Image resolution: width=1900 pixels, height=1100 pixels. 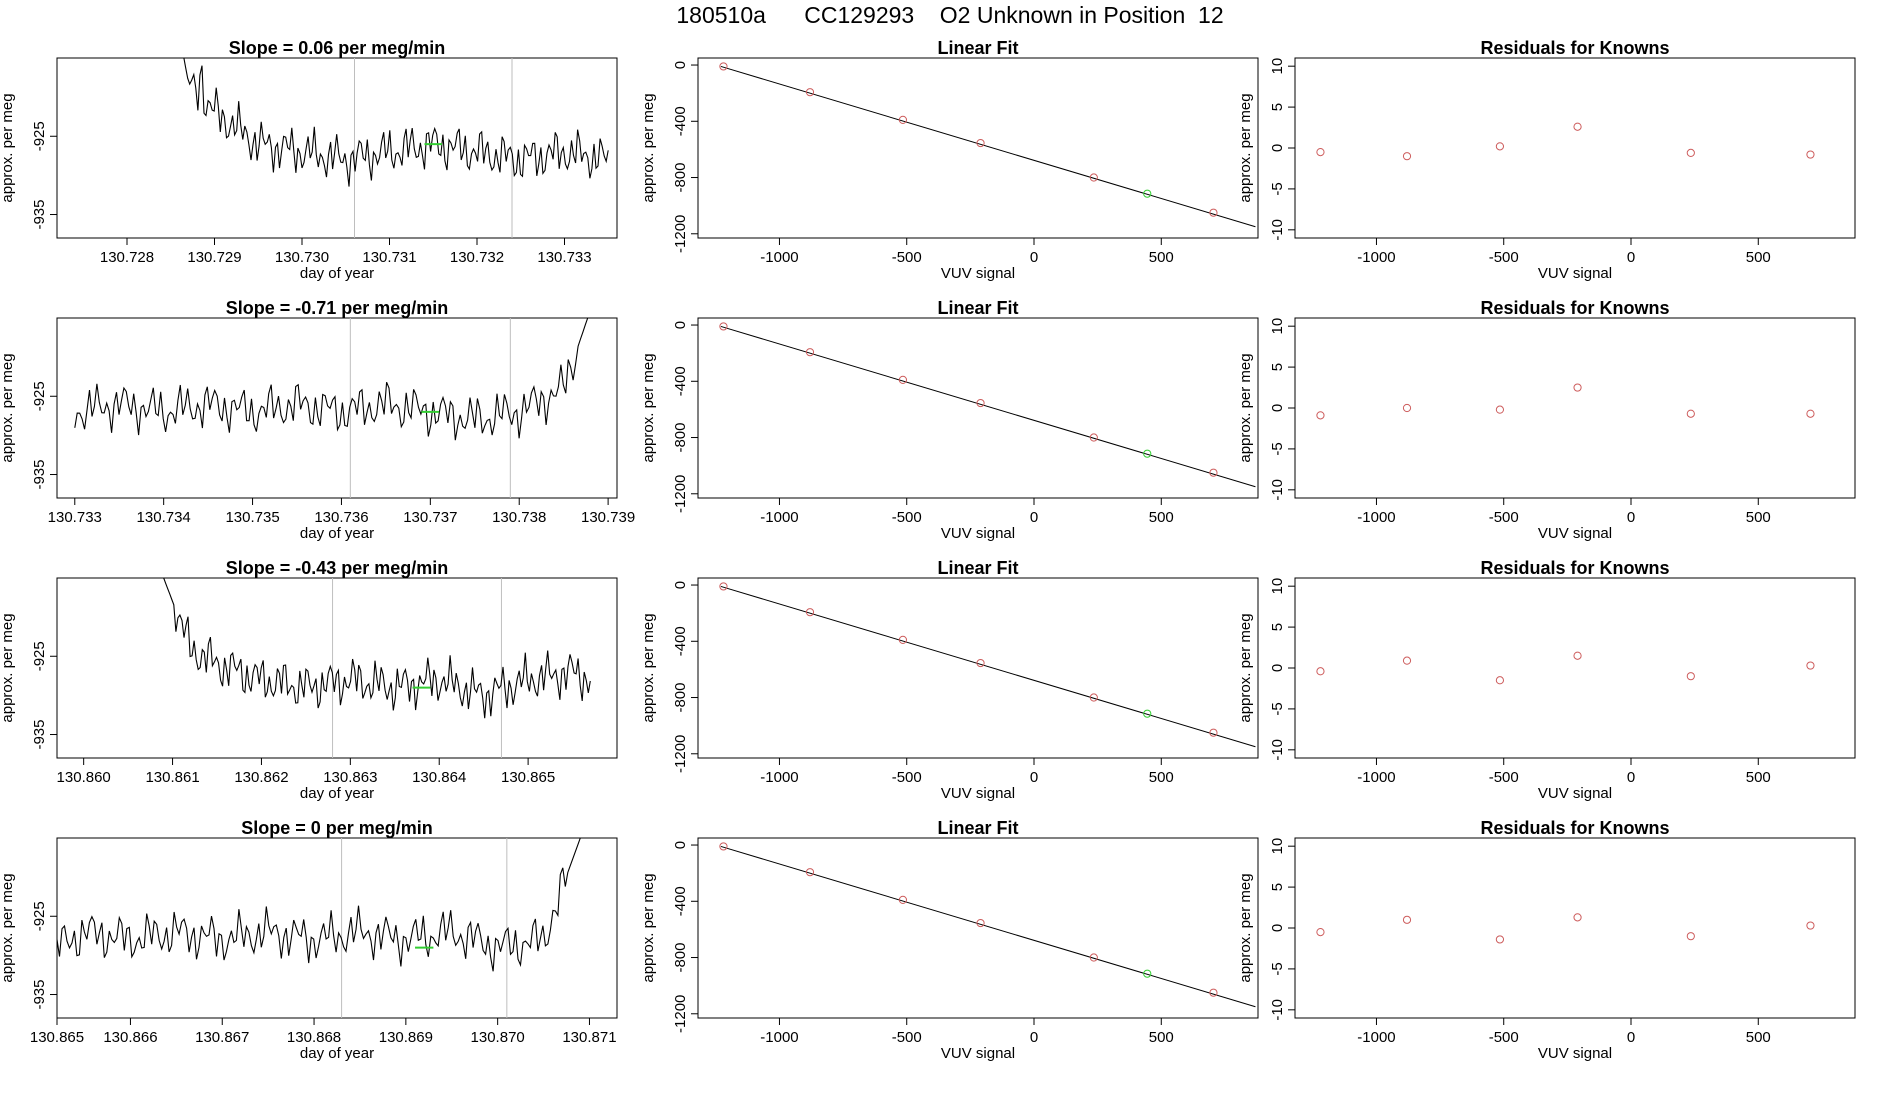 What do you see at coordinates (377, 648) in the screenshot?
I see `per-meg-trace` at bounding box center [377, 648].